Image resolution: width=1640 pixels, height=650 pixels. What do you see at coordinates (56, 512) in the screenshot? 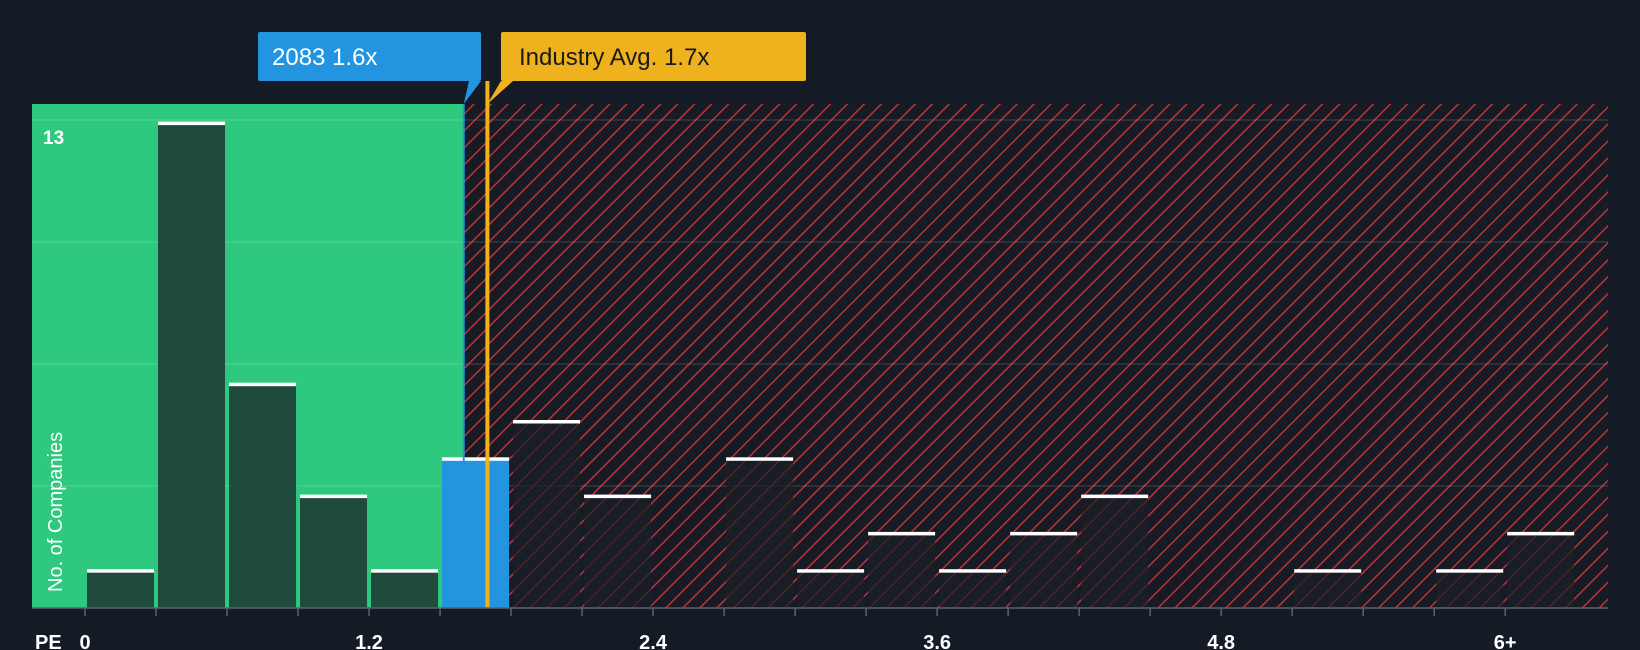
I see `y-axis-label: No. of Companies` at bounding box center [56, 512].